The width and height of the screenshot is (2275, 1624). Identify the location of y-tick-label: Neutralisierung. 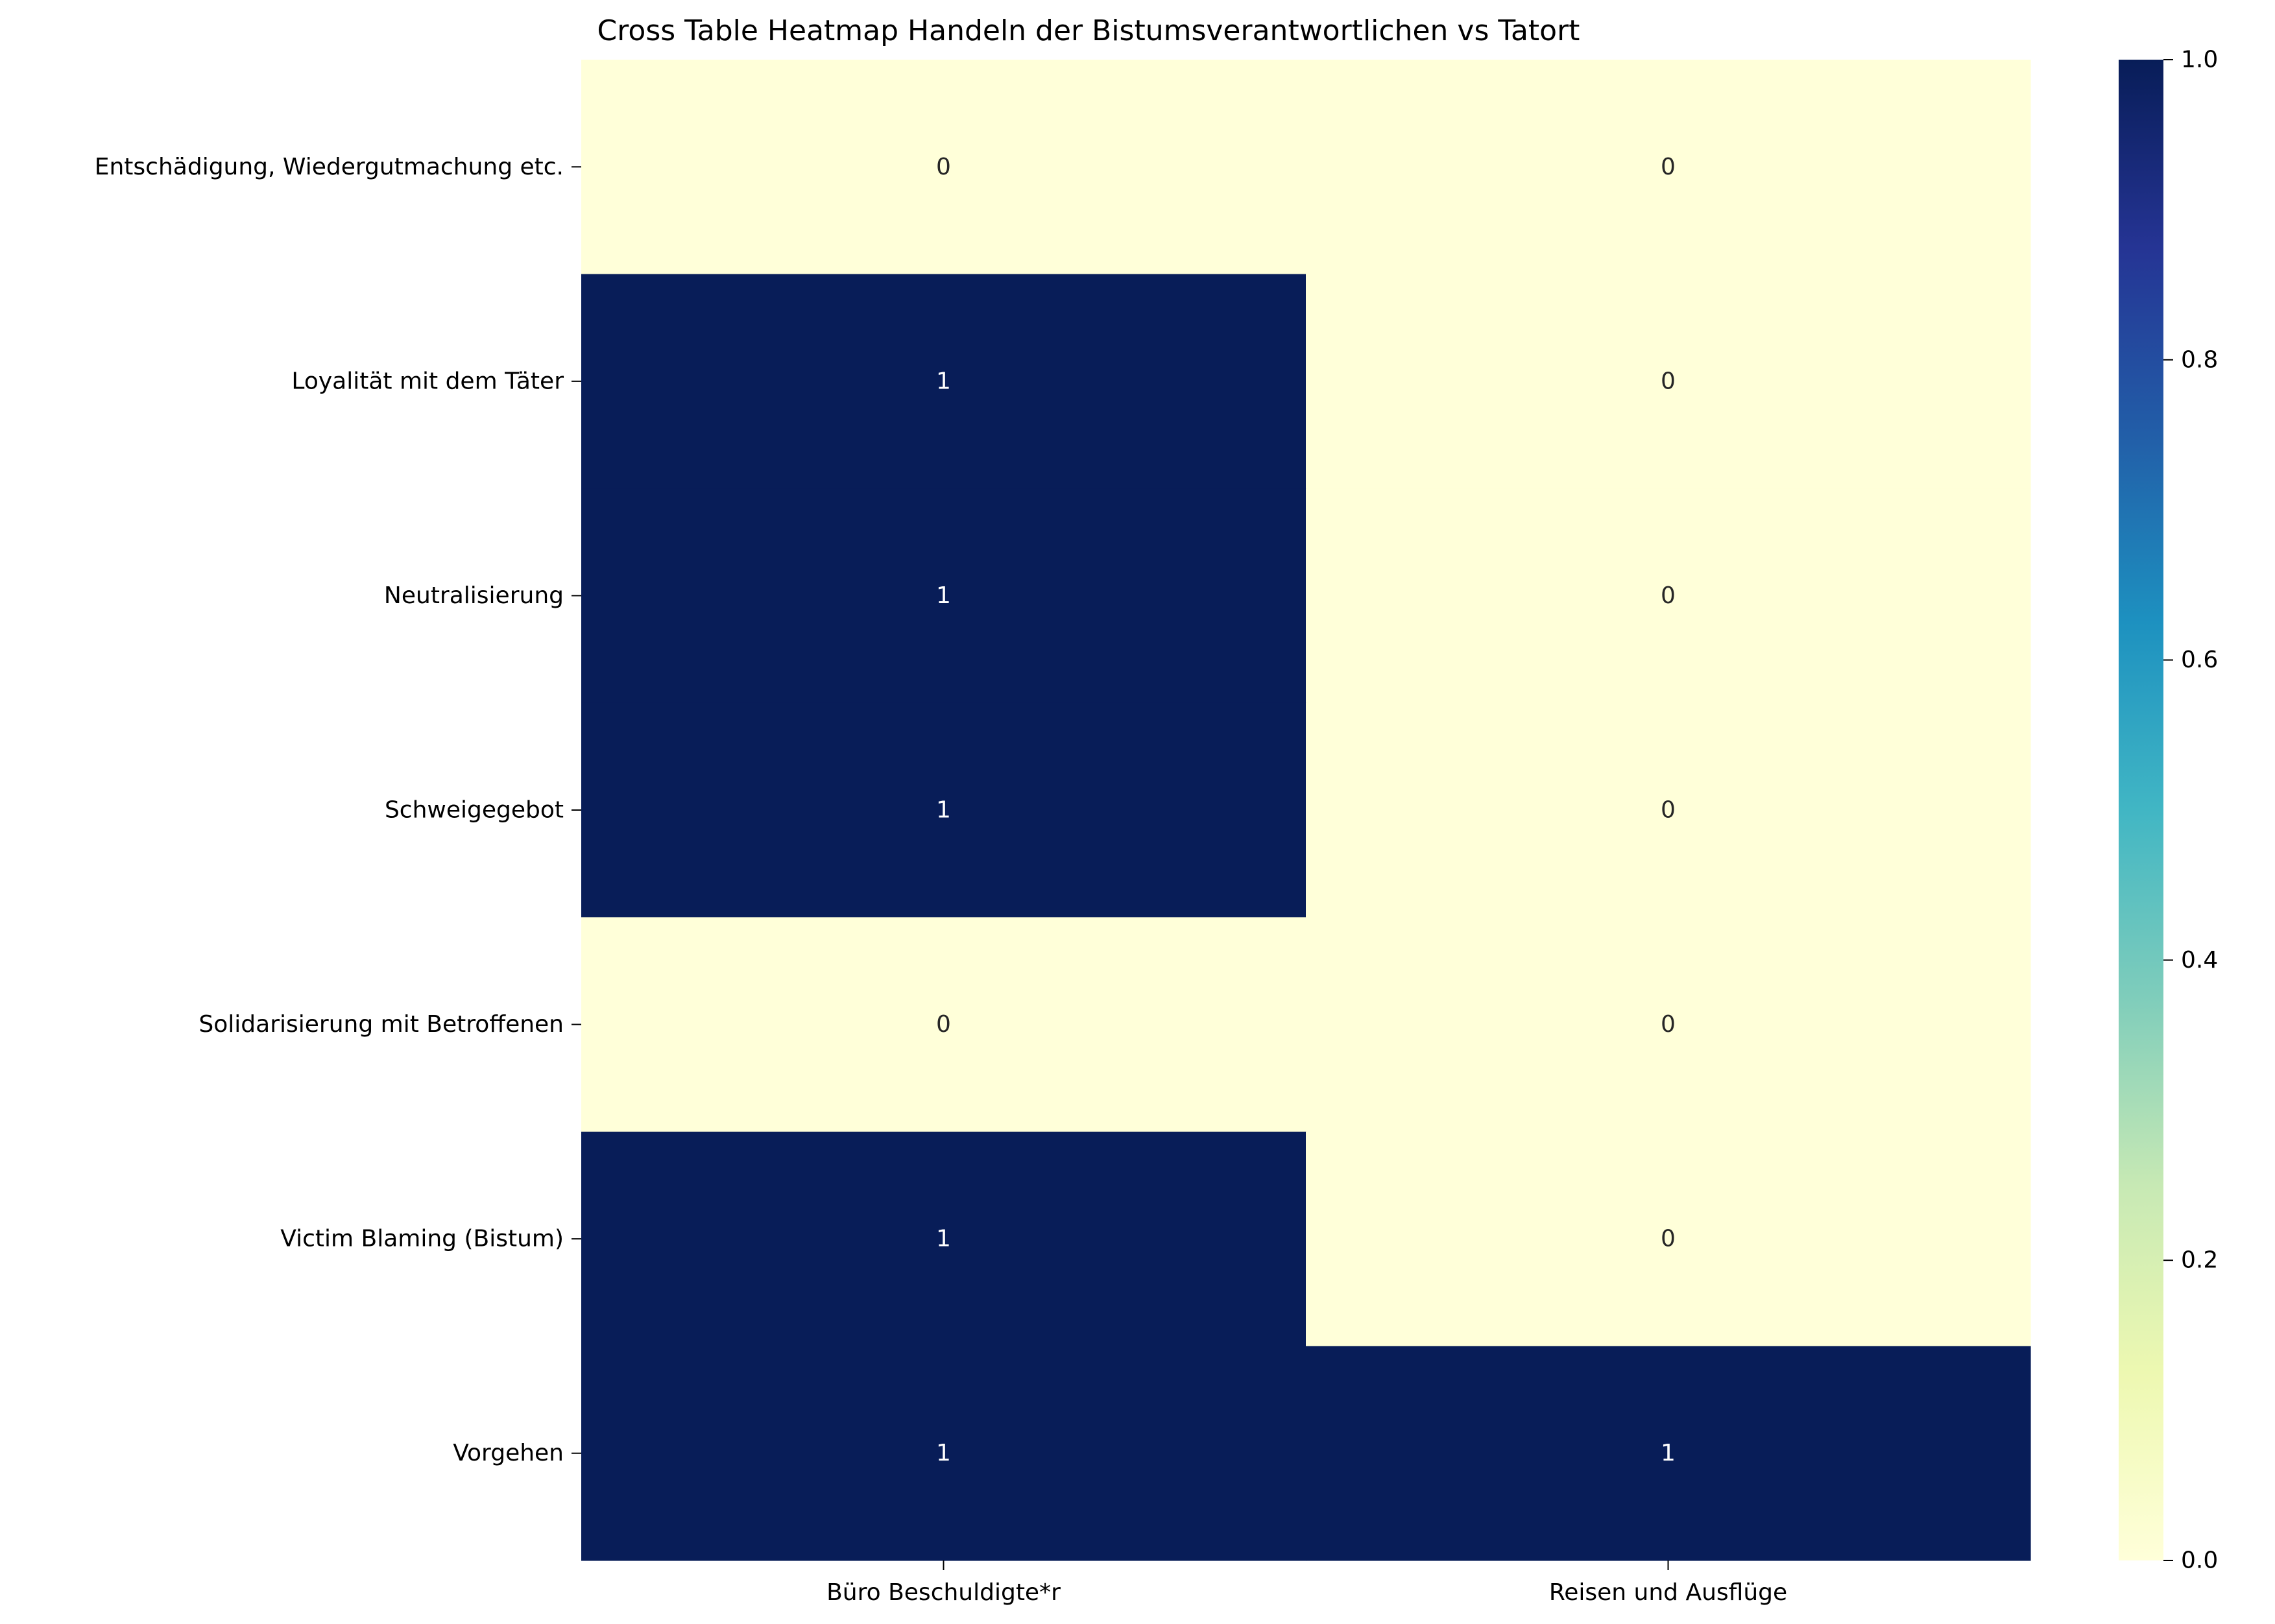
(474, 595).